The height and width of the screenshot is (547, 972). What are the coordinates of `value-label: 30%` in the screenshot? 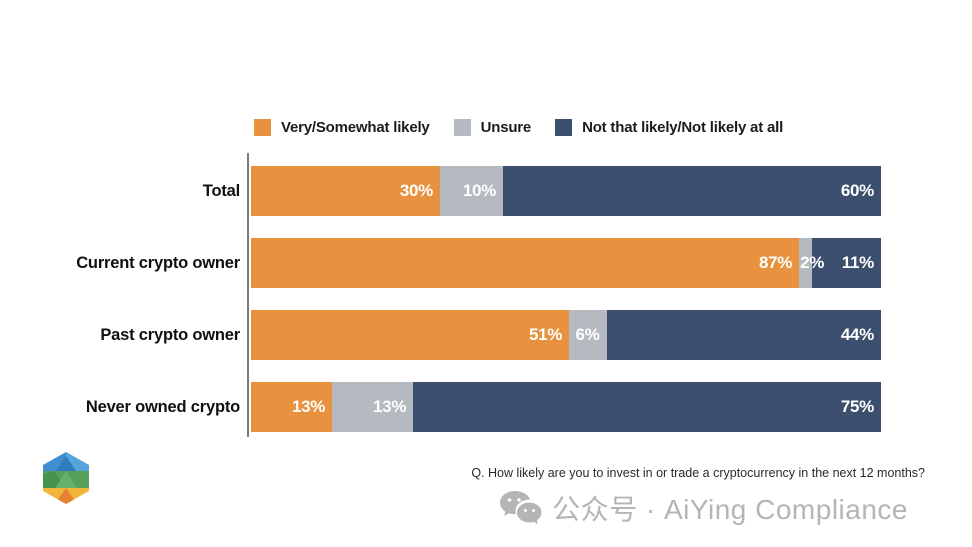 It's located at (416, 190).